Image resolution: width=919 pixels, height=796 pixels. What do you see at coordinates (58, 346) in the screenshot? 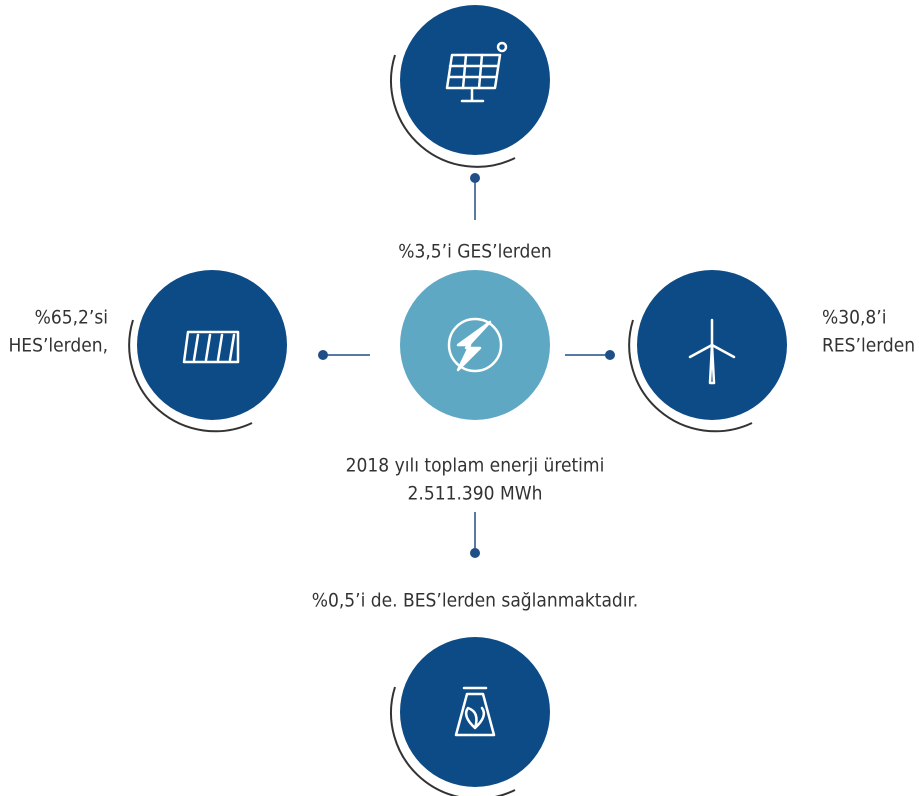
I see `hydro-label: HES’lerden,` at bounding box center [58, 346].